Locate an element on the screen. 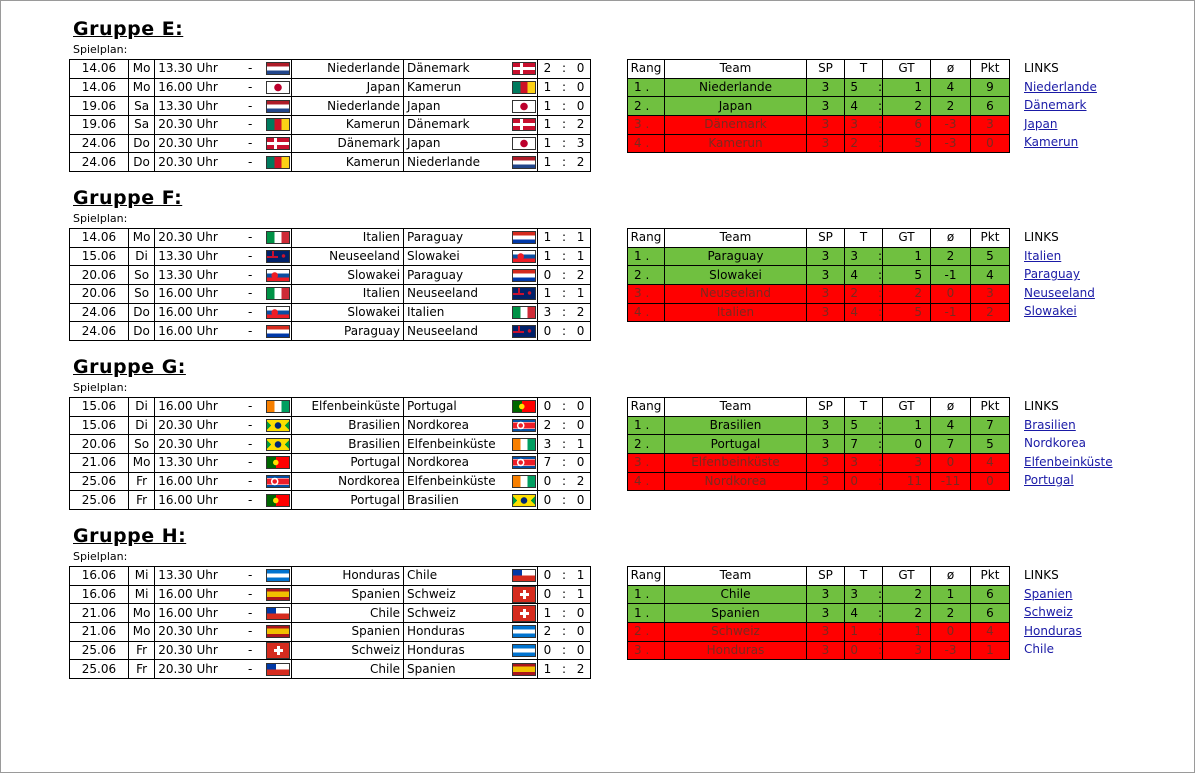 This screenshot has width=1195, height=773. standings-row: 1 . Niederlande 3 5:1 4 9 is located at coordinates (818, 87).